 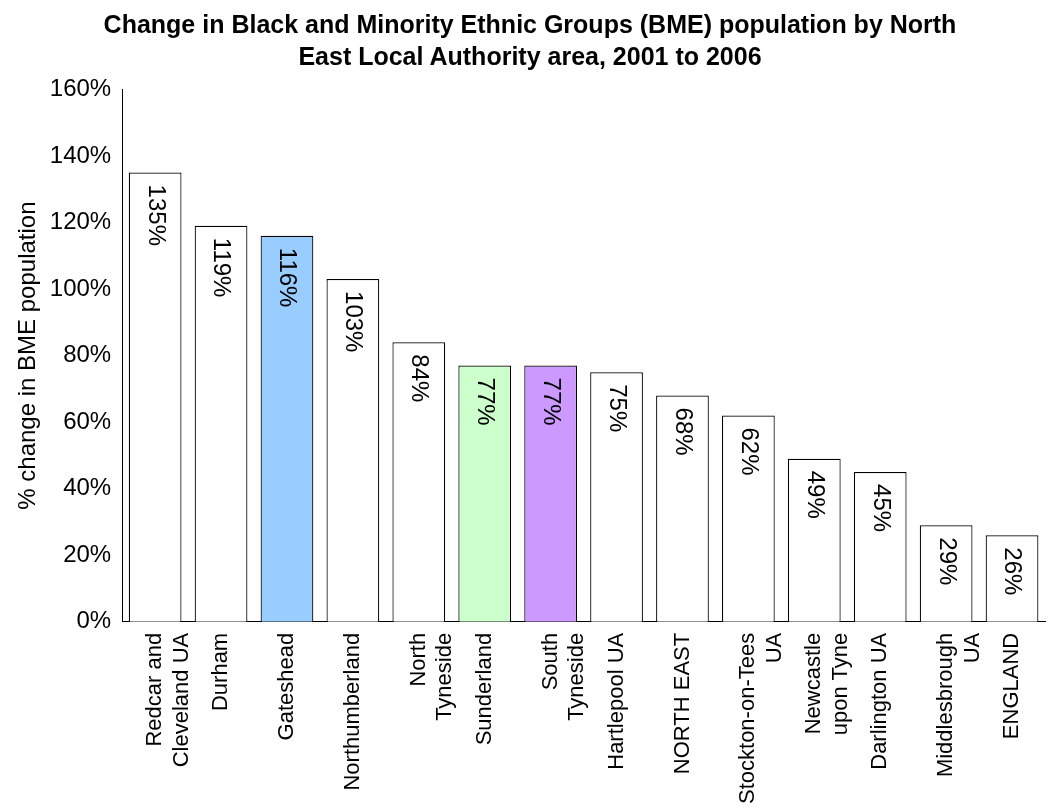 I want to click on y-tick-label: 80%, so click(x=87, y=354).